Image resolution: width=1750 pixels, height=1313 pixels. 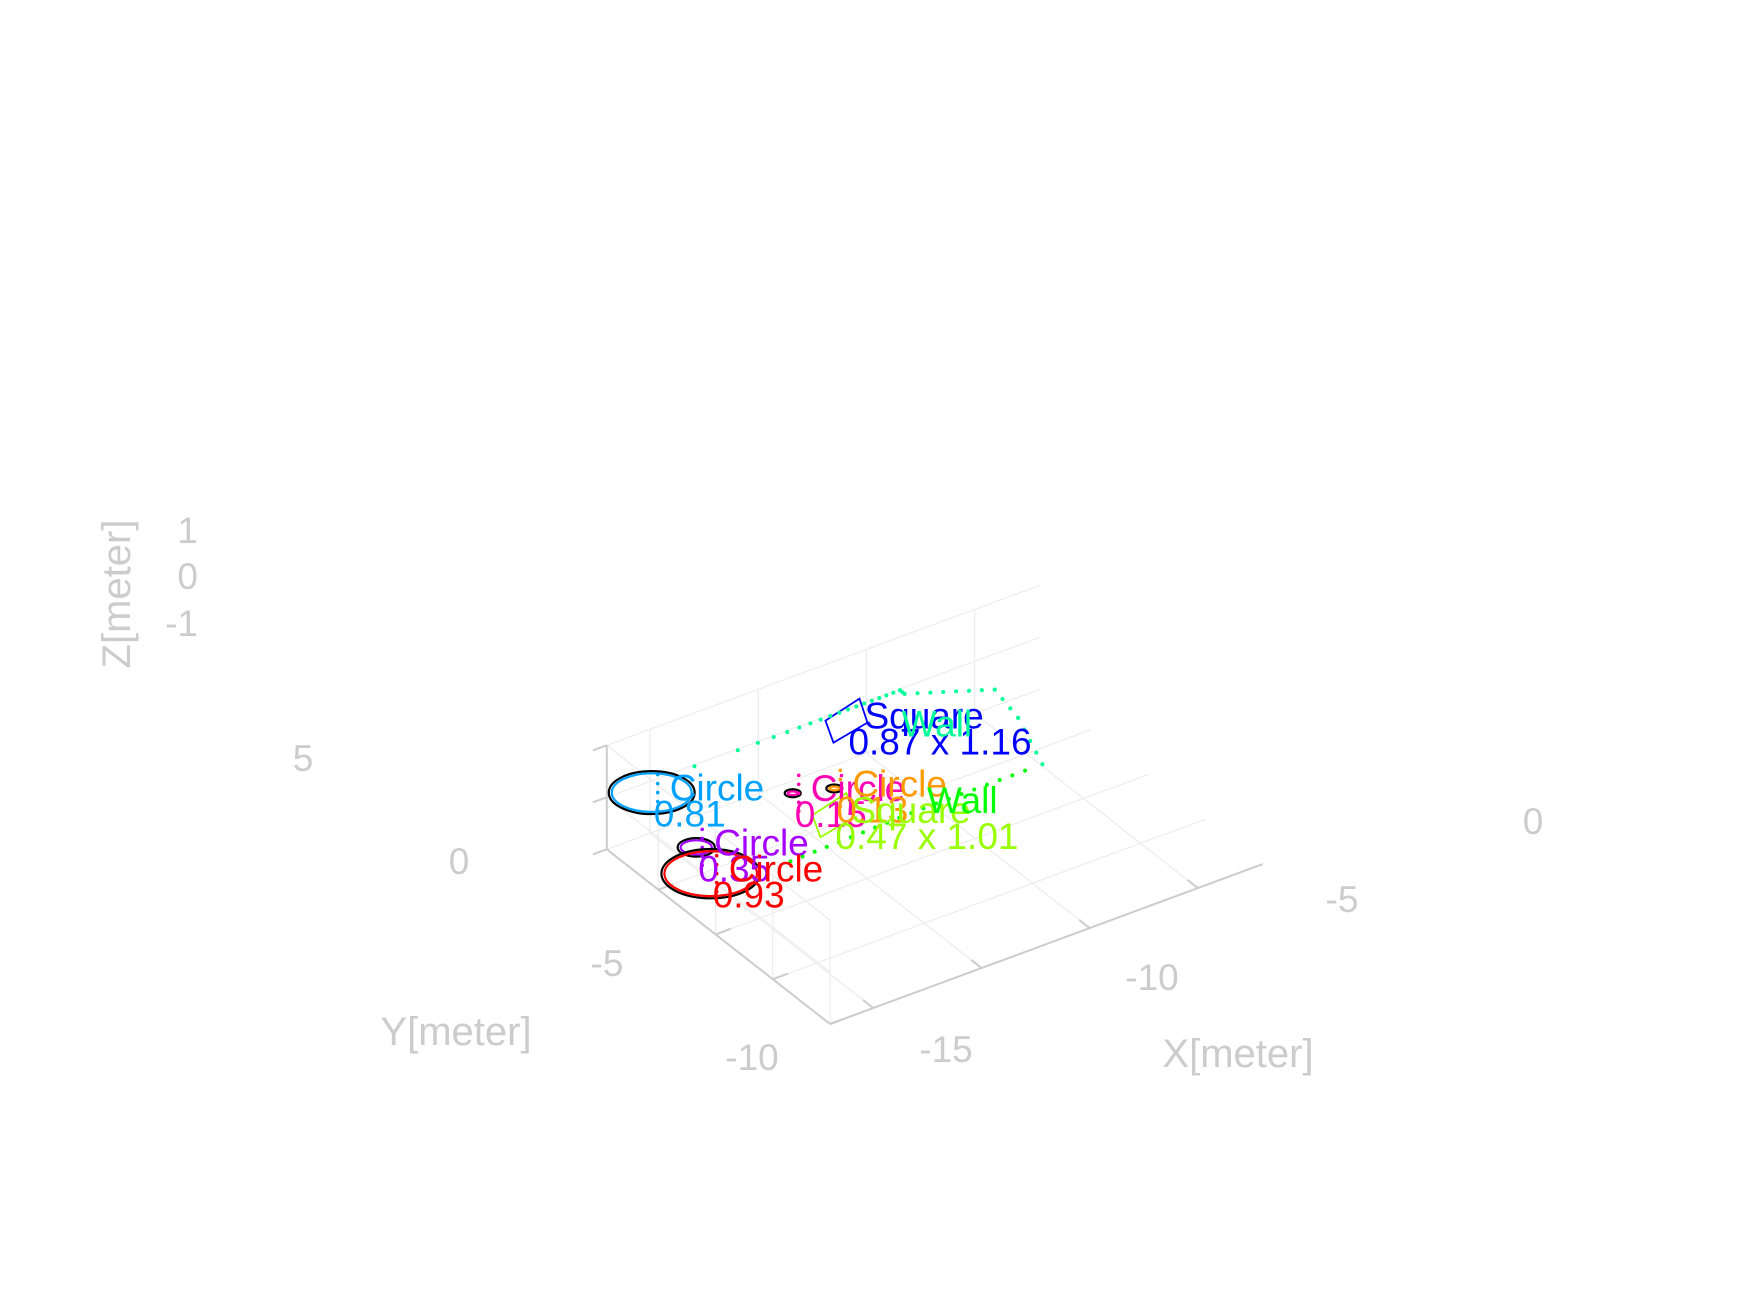 What do you see at coordinates (690, 814) in the screenshot?
I see `object-value-label: 0.81` at bounding box center [690, 814].